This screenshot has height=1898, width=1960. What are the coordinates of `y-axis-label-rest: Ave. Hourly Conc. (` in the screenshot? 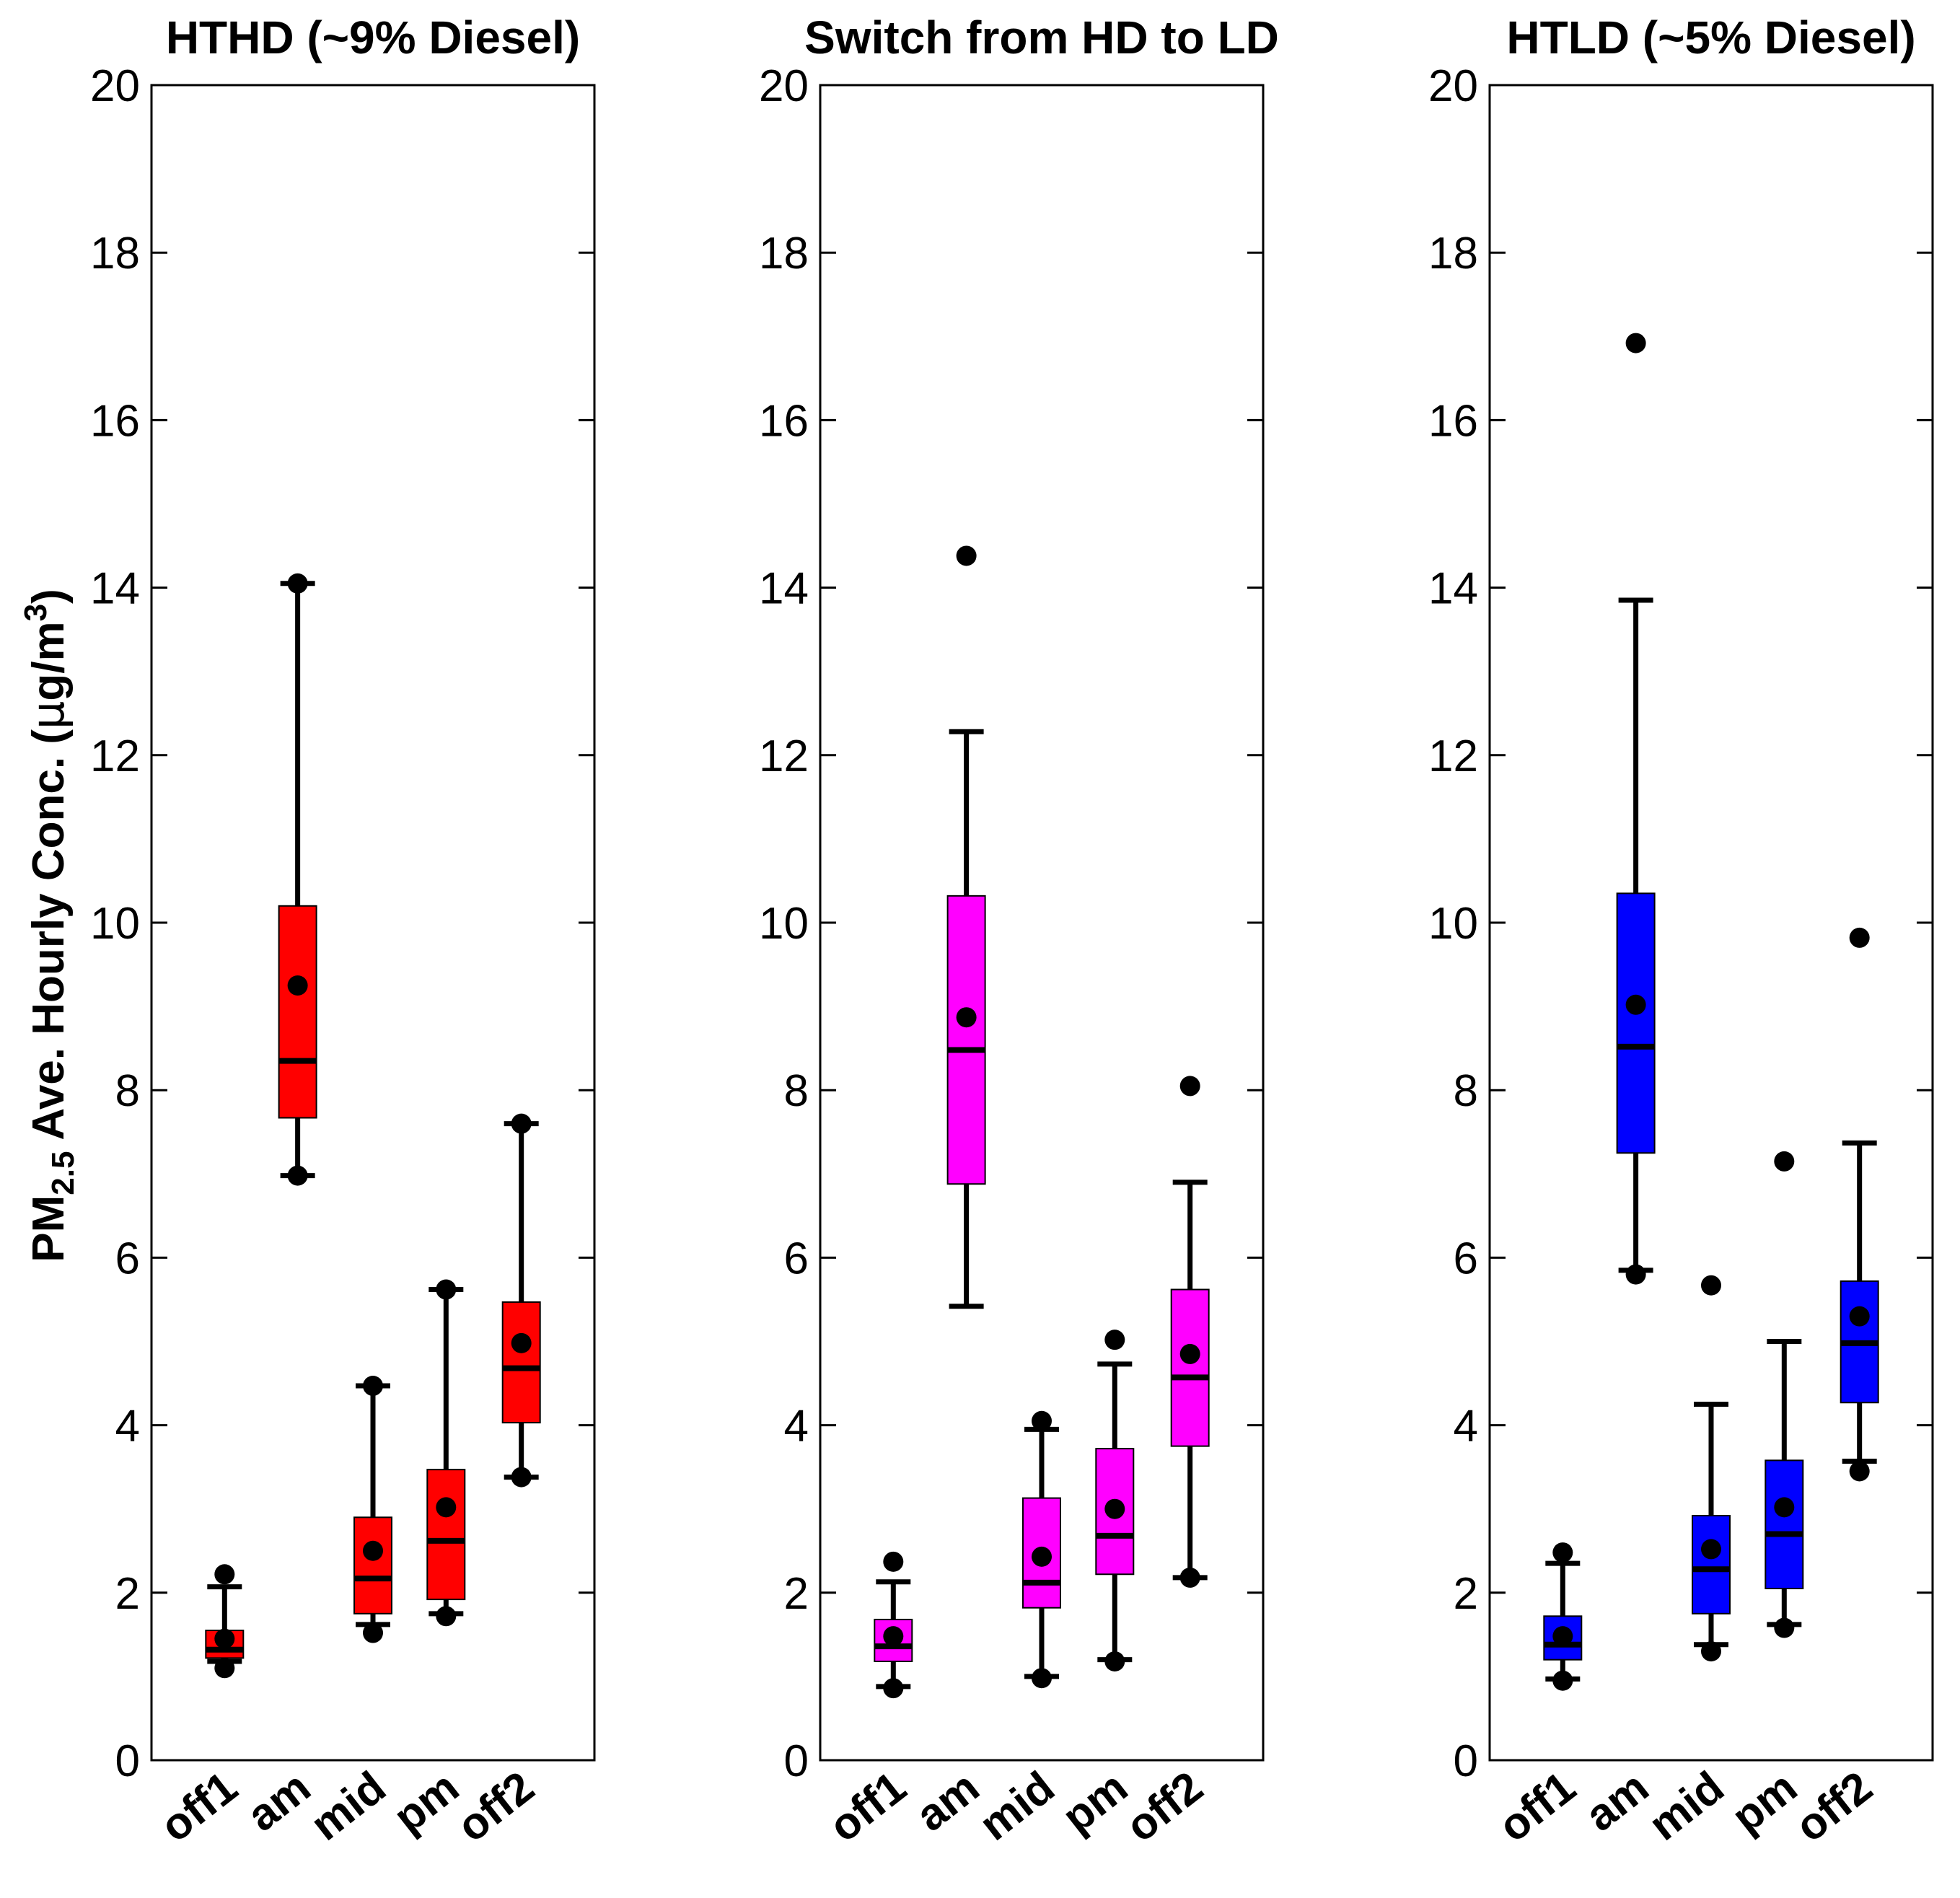 It's located at (49, 940).